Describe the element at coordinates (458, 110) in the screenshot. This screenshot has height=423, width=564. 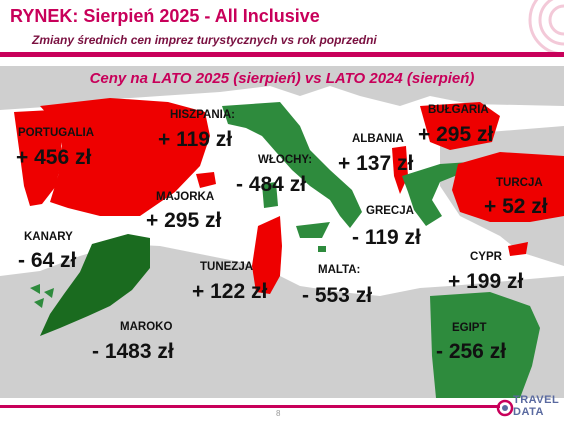
I see `label-bulgaria: BUŁGARIA` at that location.